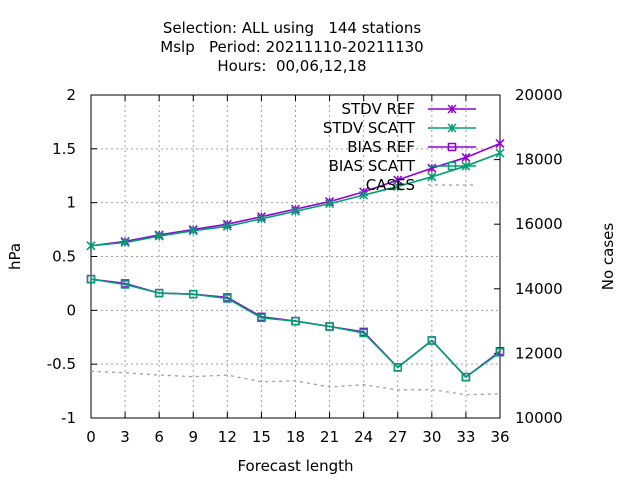 The width and height of the screenshot is (640, 480). I want to click on x-axis-label: Forecast length, so click(295, 466).